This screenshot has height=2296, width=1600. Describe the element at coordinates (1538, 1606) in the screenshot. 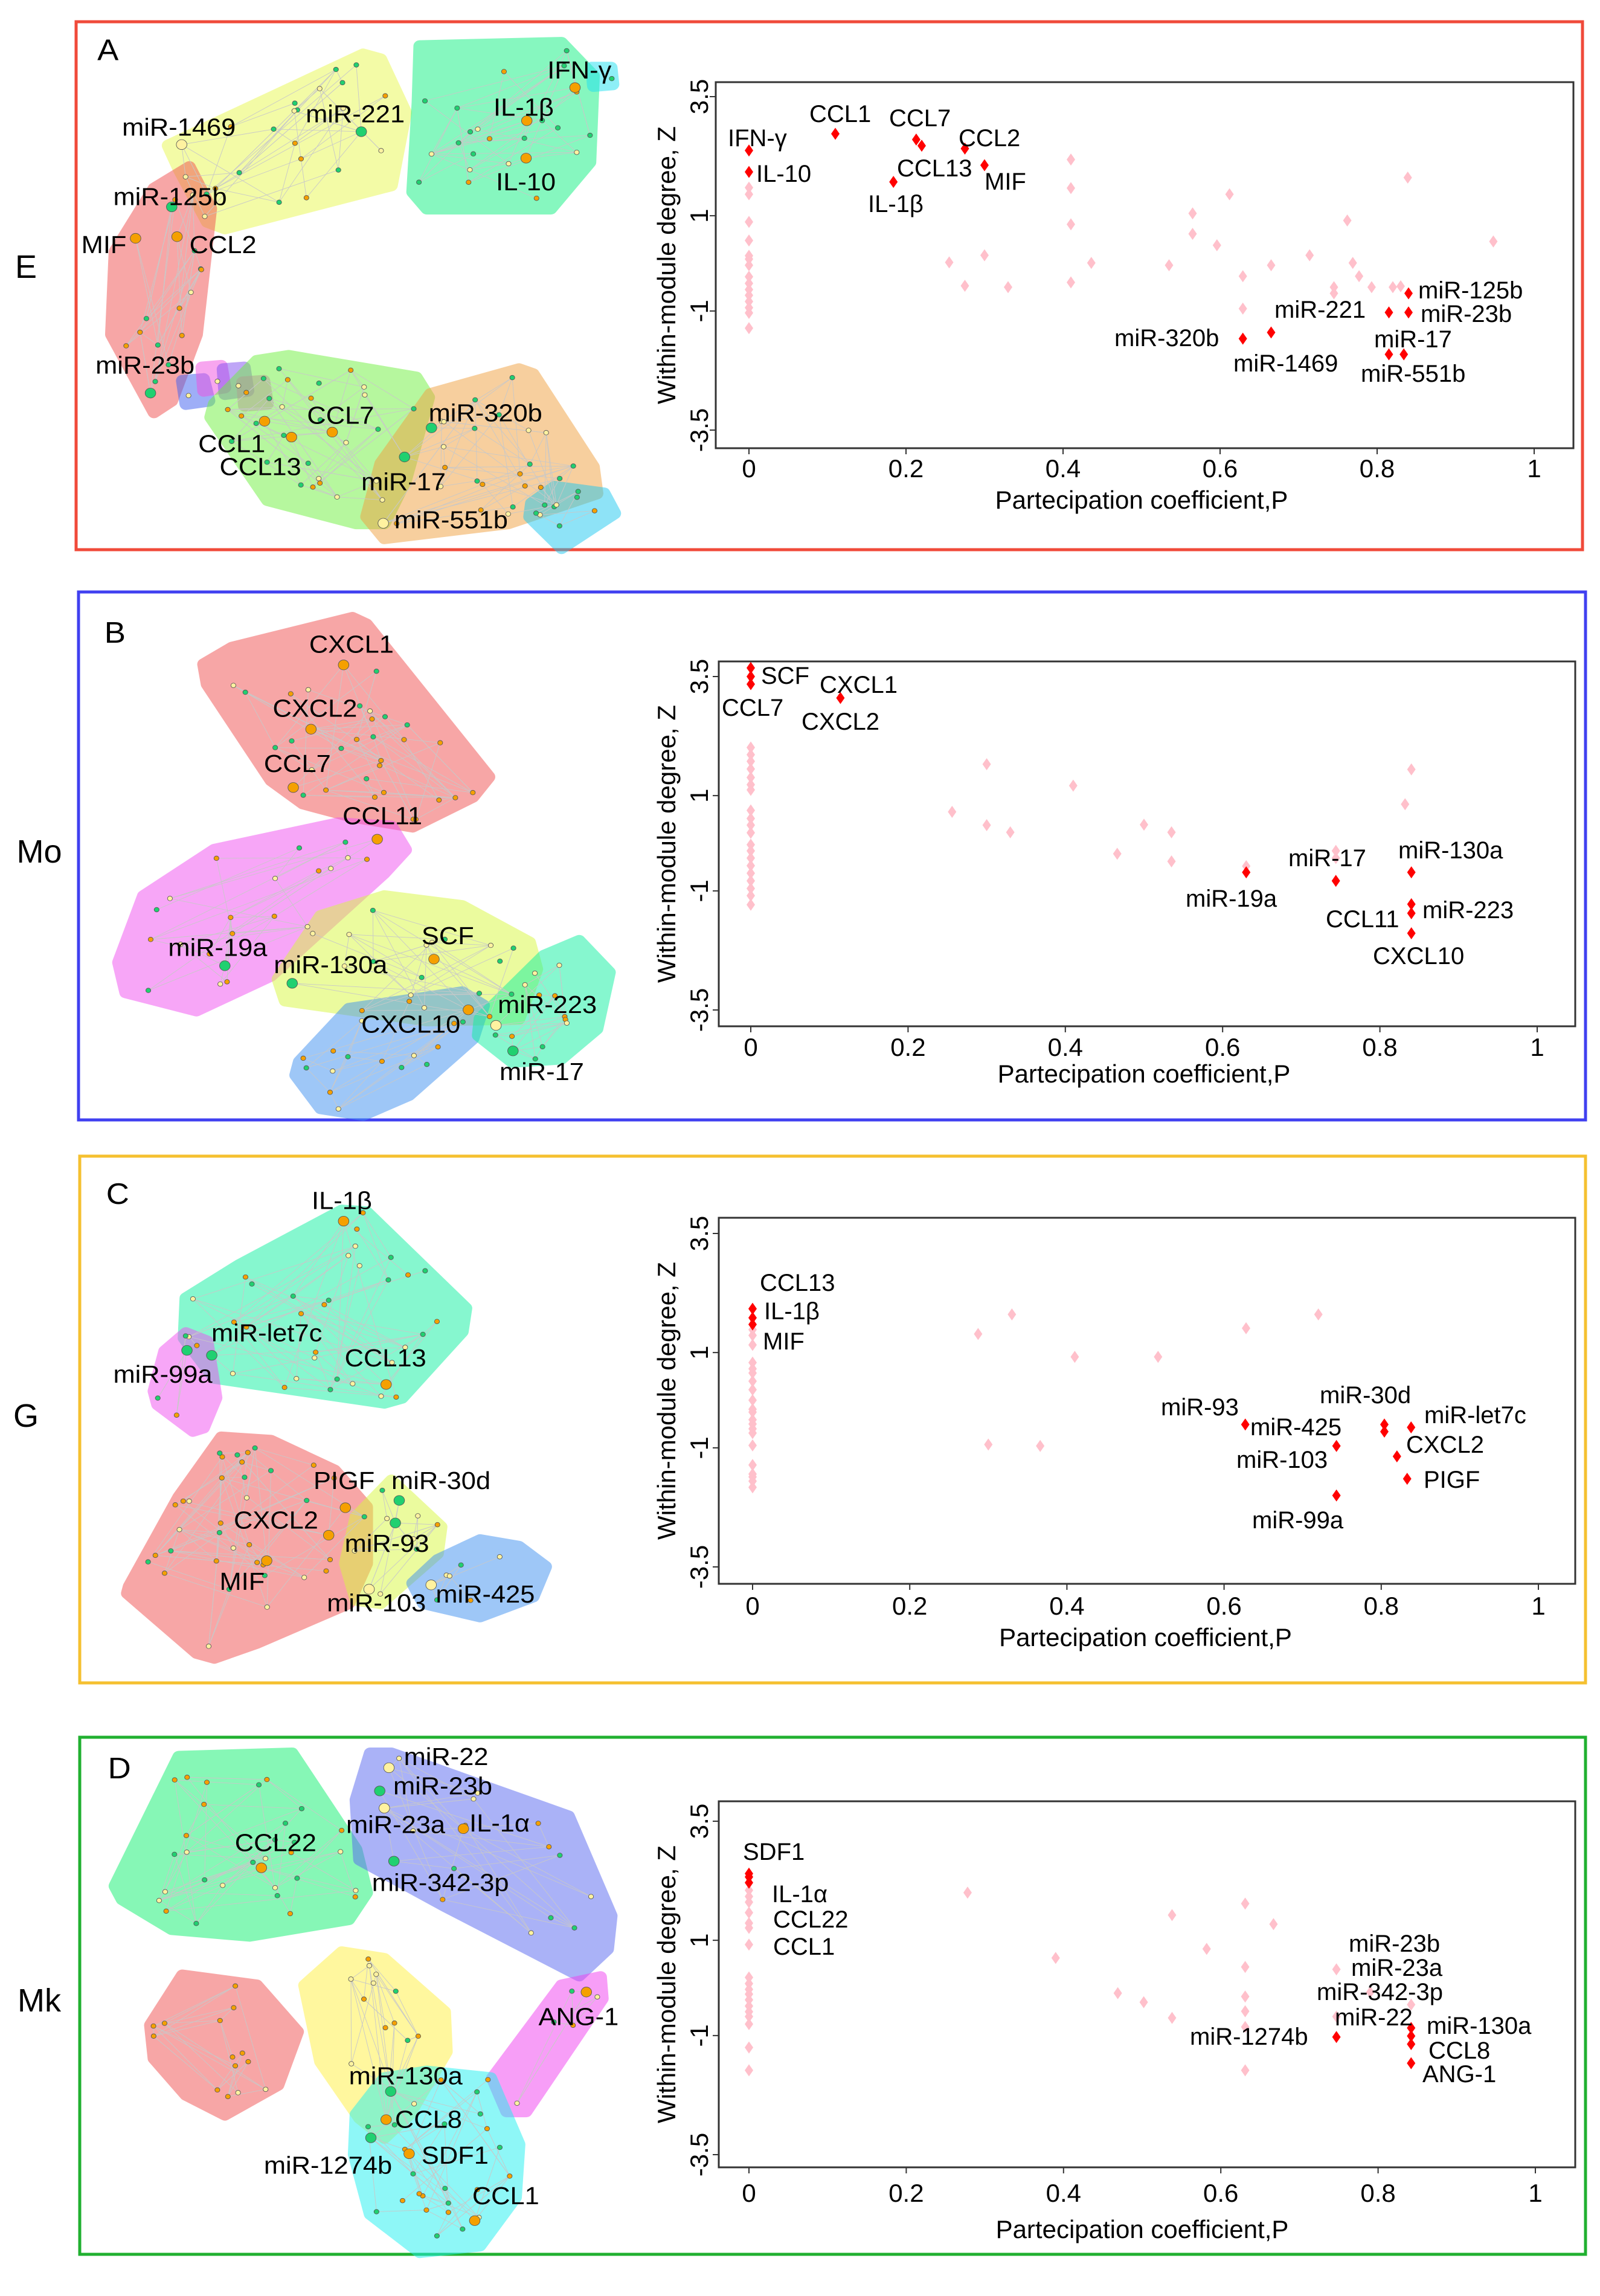

I see `x-tick-label: 1` at that location.